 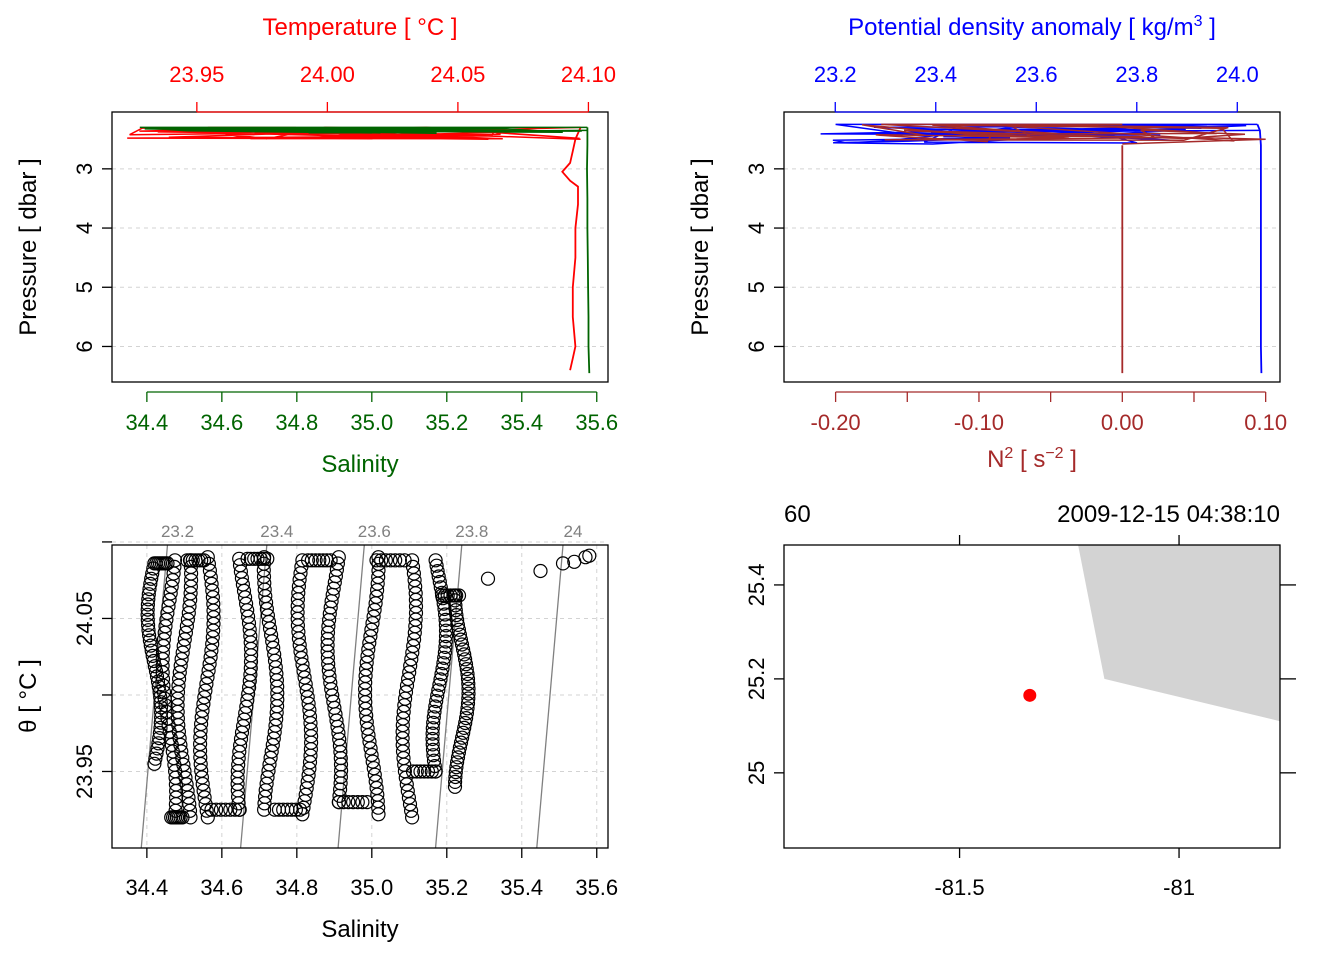 I want to click on panel2-bottom-axis-title-unit: [ s, so click(x=1029, y=459).